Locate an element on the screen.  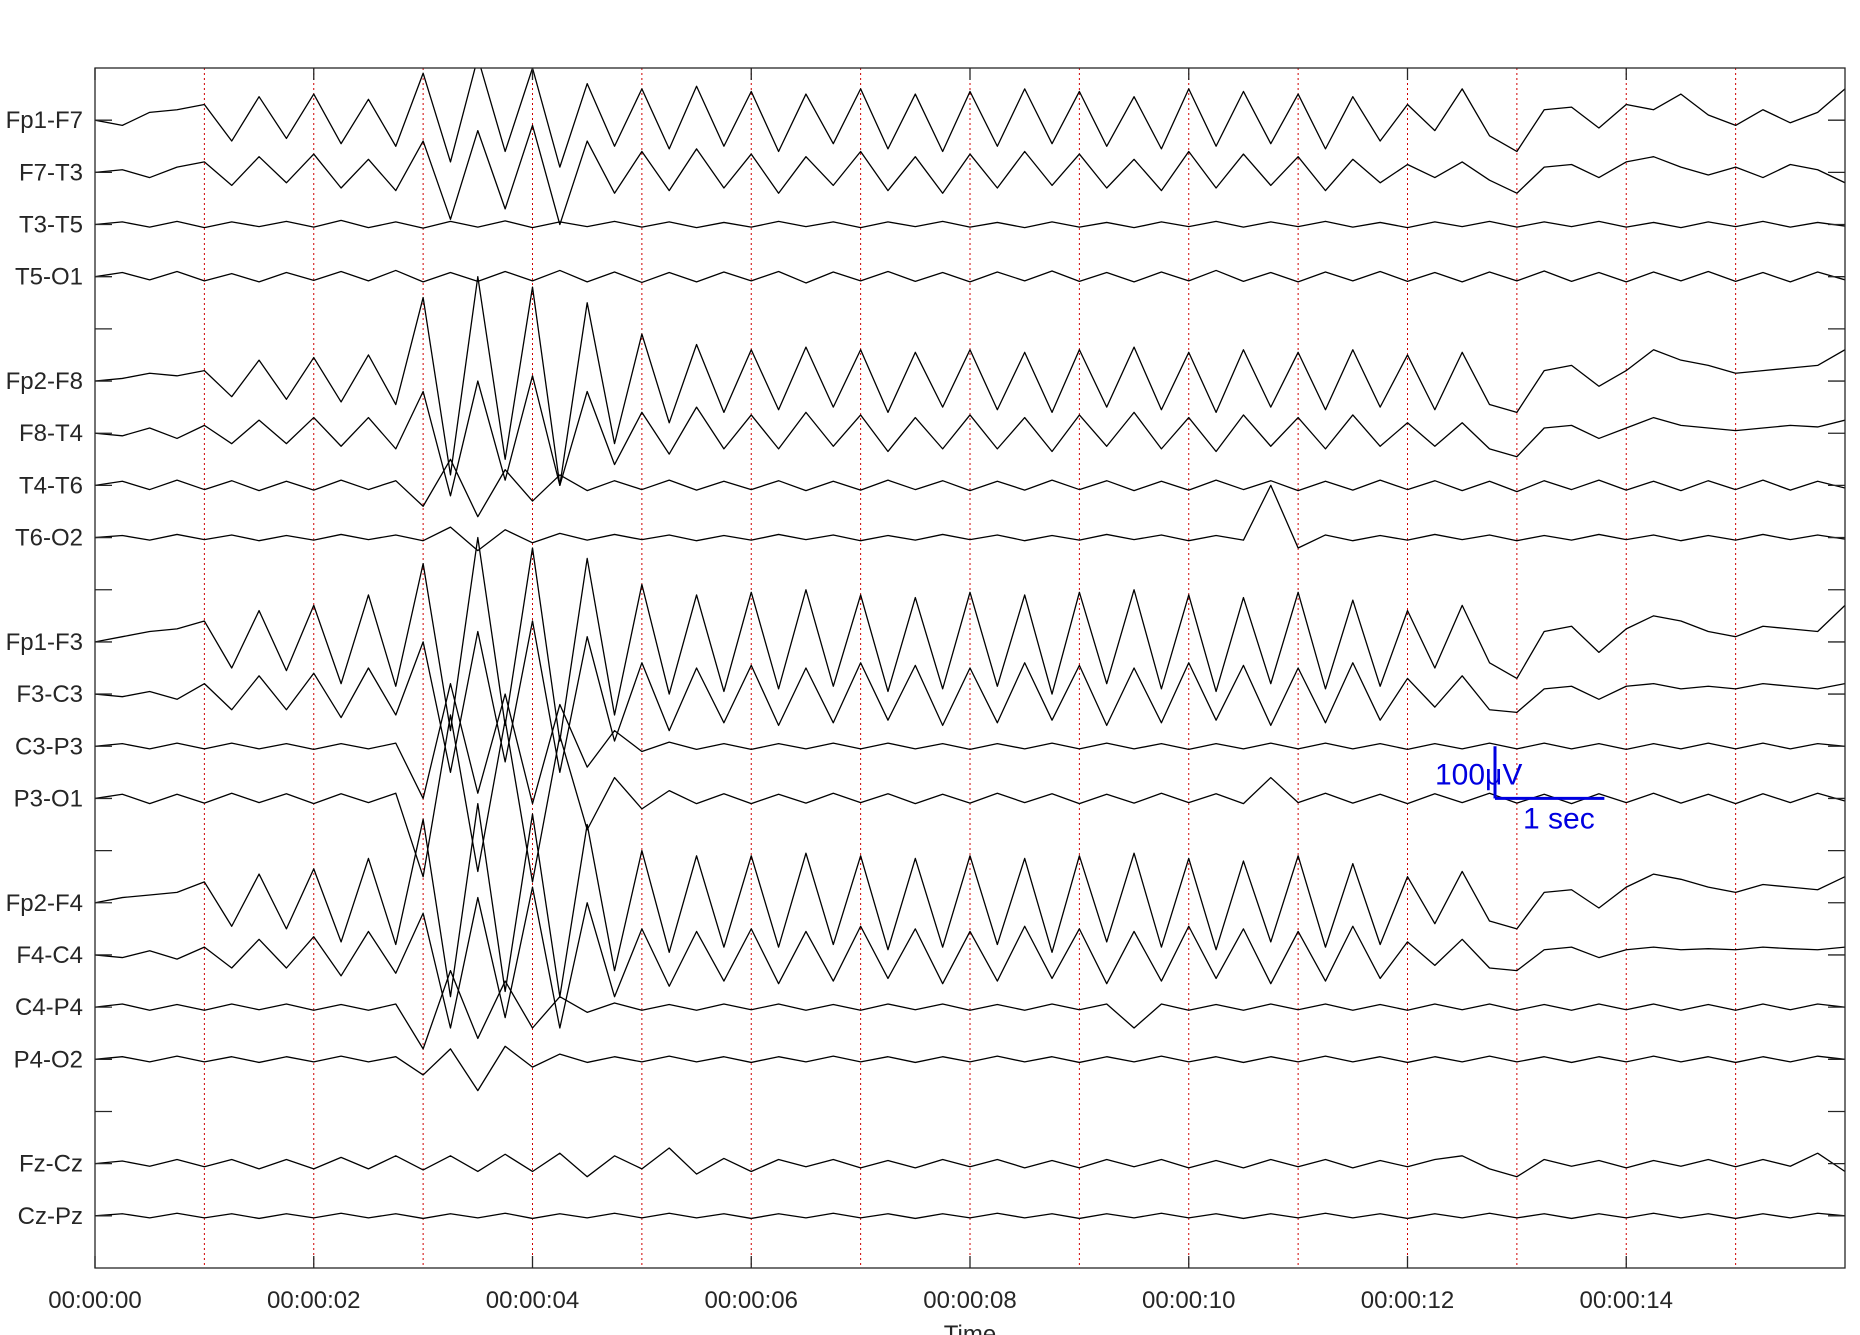
channel-label: P4-O2 is located at coordinates (48, 1059).